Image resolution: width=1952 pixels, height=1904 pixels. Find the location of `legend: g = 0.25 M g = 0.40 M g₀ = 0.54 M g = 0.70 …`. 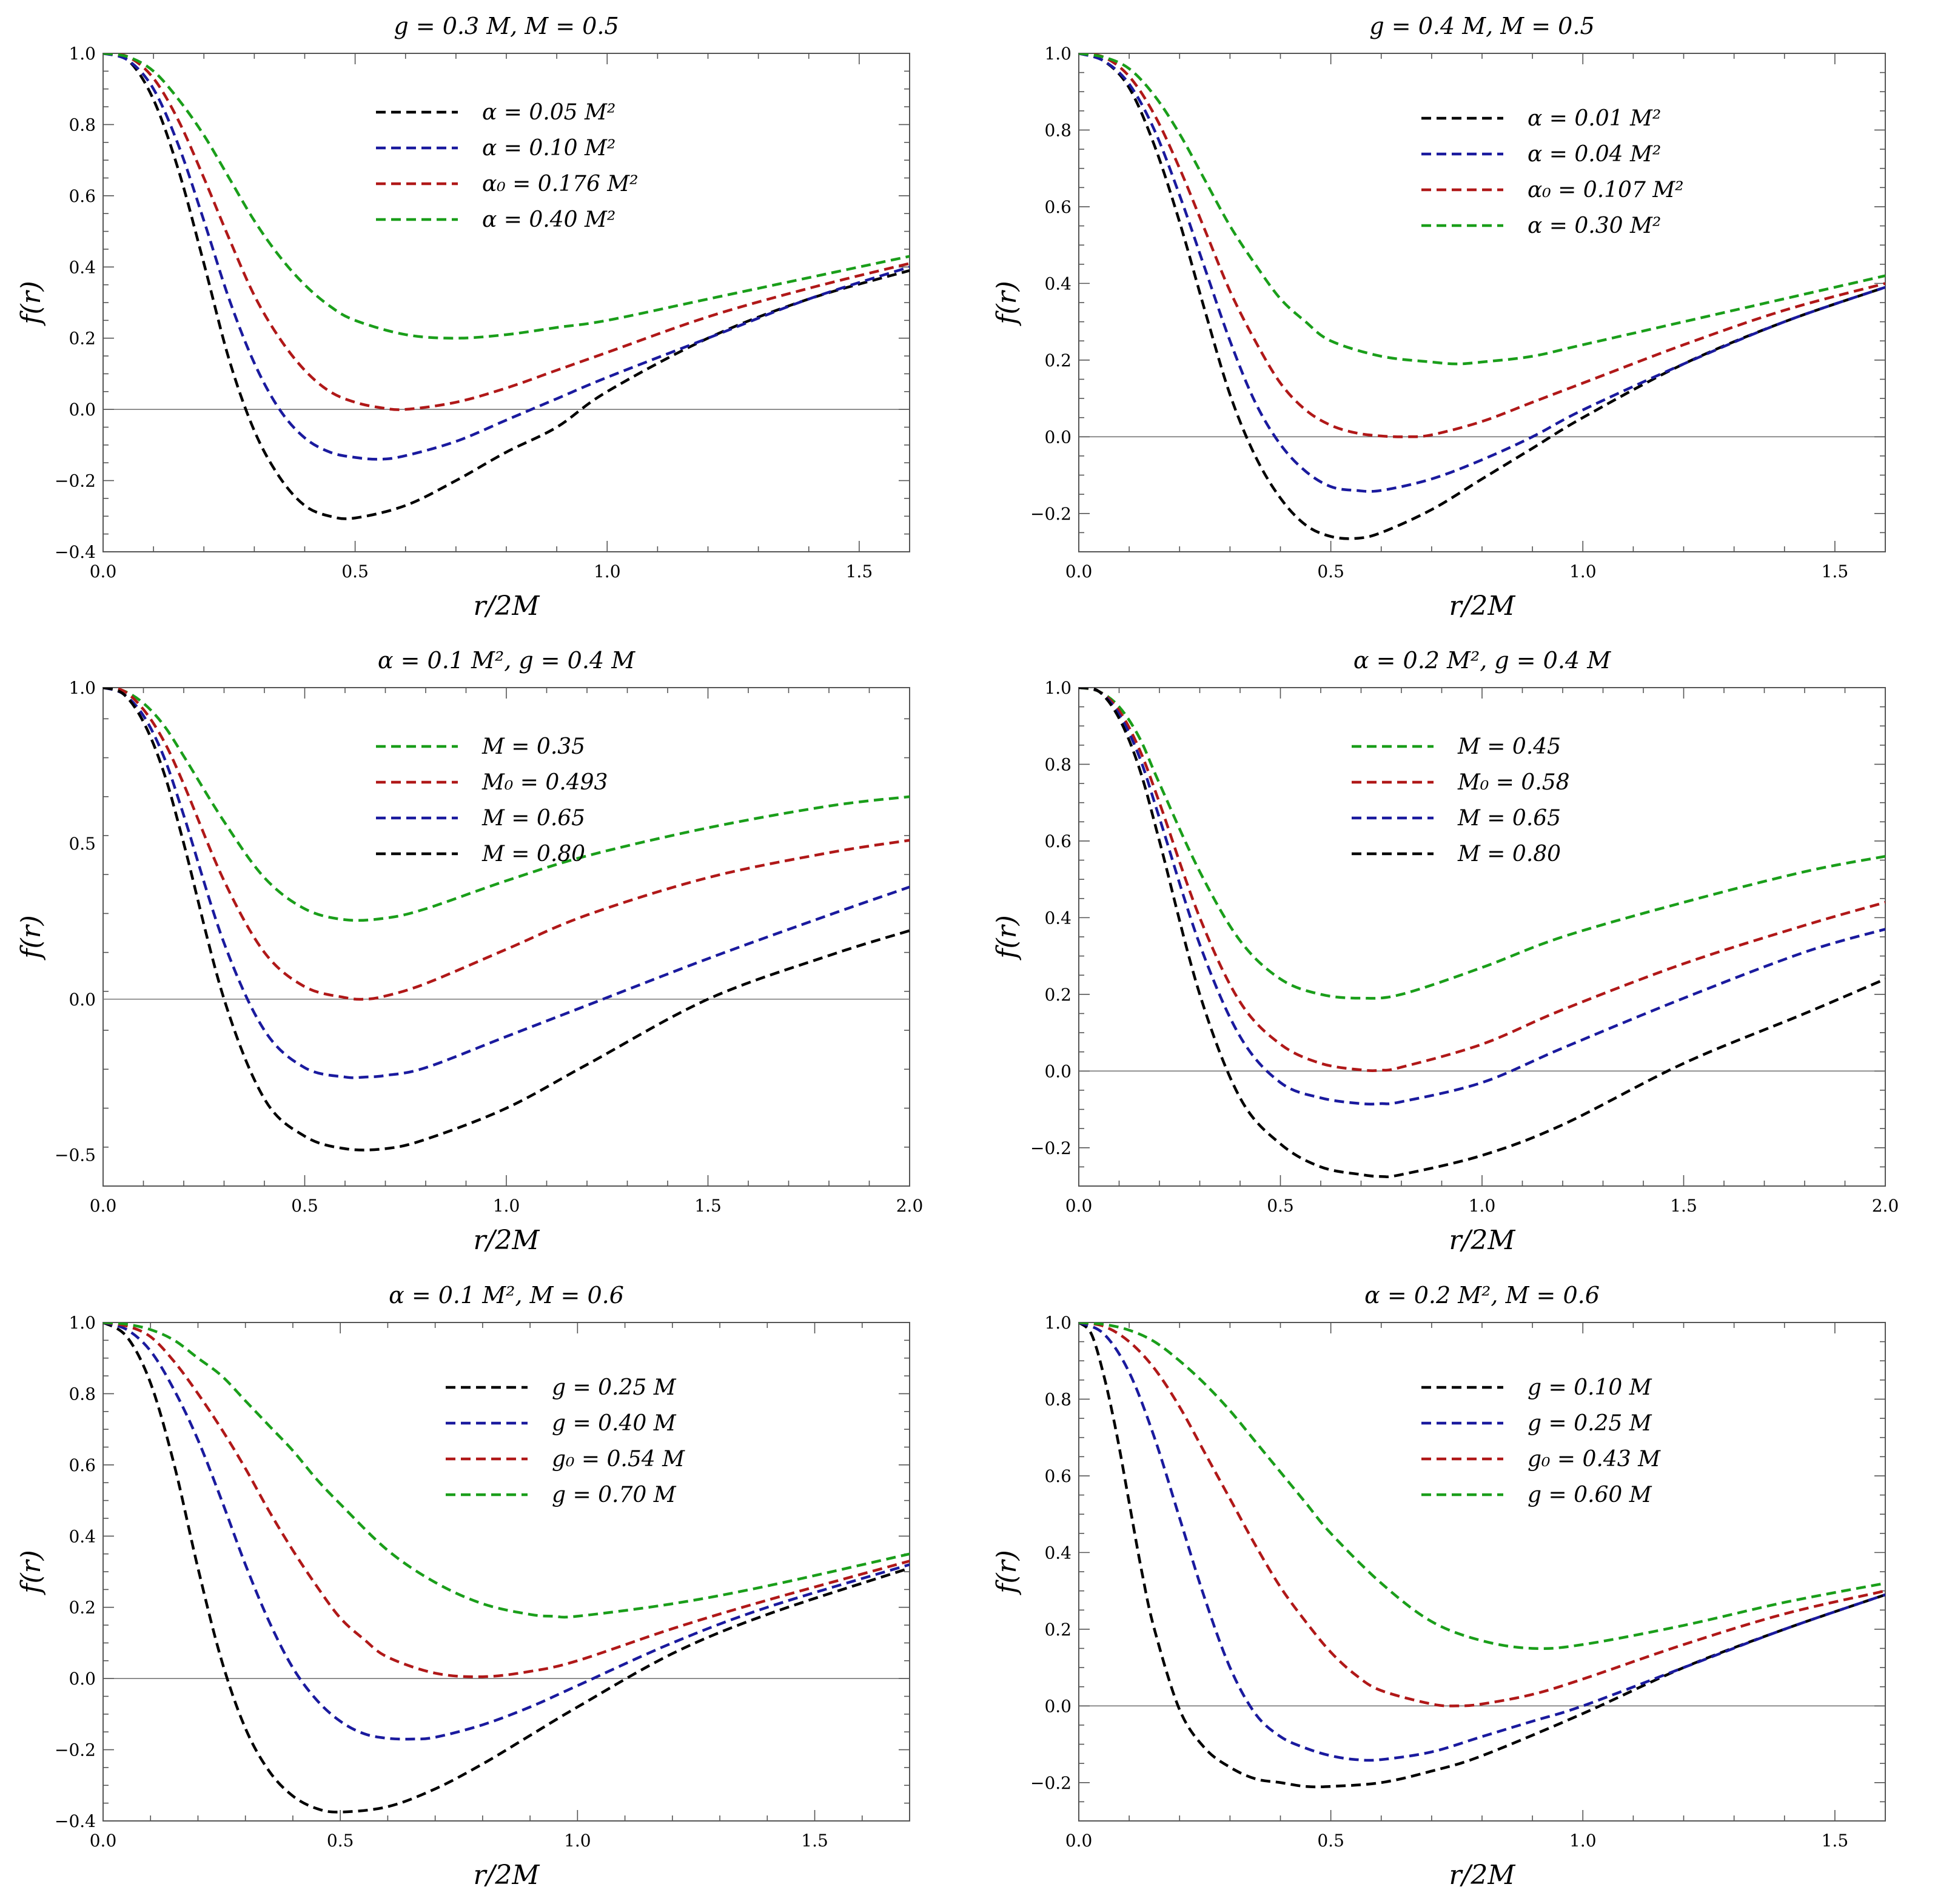

legend: g = 0.25 M g = 0.40 M g₀ = 0.54 M g = 0.70 … is located at coordinates (565, 1441).